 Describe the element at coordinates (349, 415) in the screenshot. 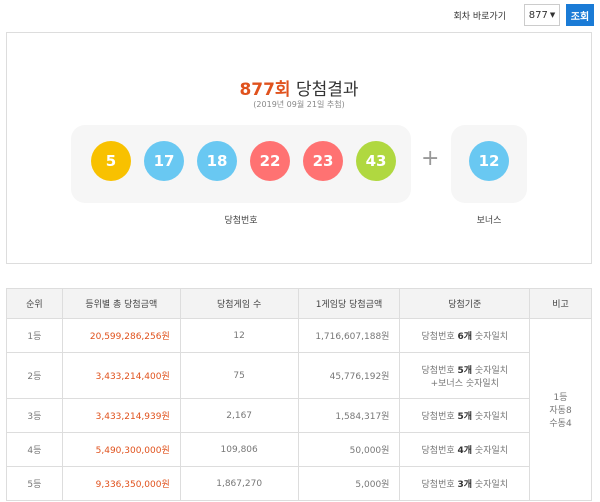

I see `prize-per-game-cell: 1,584,317원` at that location.